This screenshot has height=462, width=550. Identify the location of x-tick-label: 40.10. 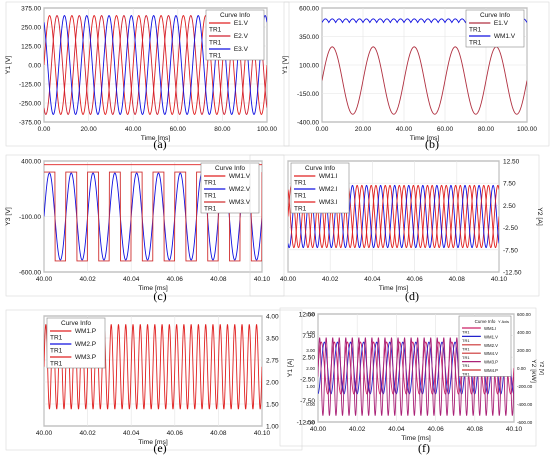
(262, 433).